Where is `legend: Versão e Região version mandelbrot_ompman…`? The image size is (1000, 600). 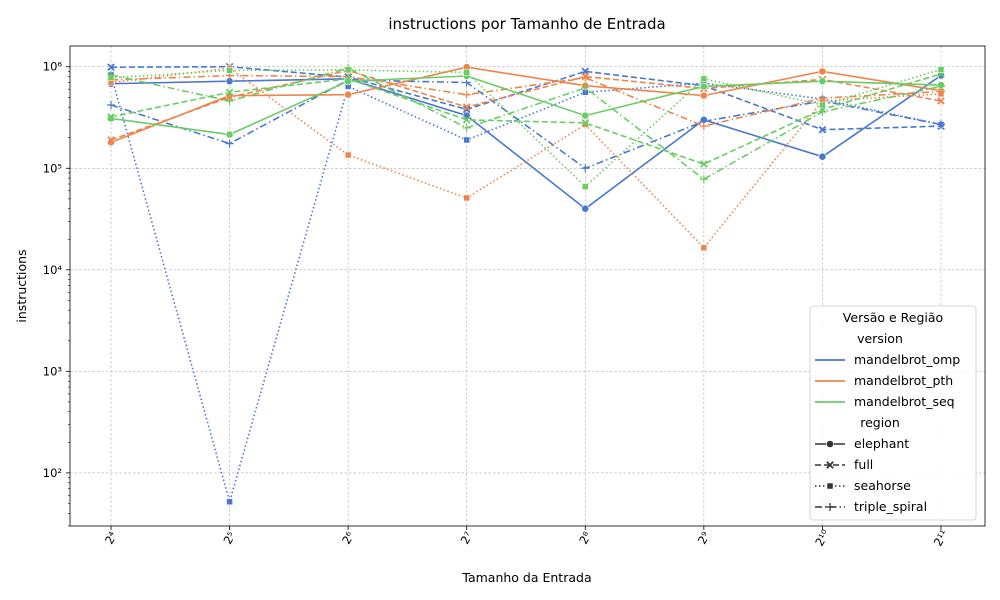
legend: Versão e Região version mandelbrot_ompman… is located at coordinates (893, 413).